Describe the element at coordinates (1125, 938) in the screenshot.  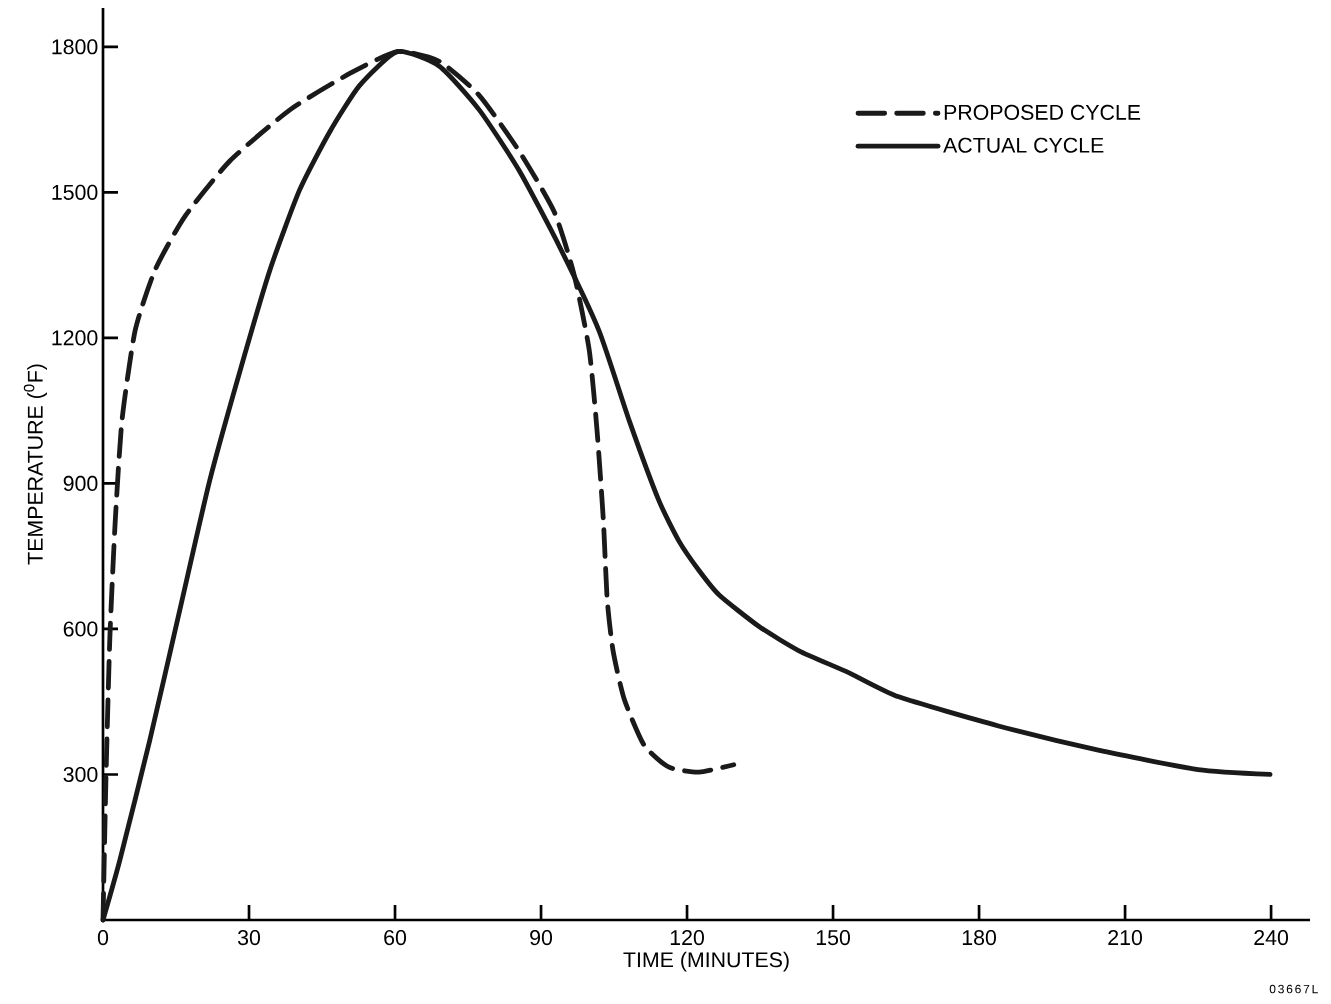
I see `x-tick-label: 210` at that location.